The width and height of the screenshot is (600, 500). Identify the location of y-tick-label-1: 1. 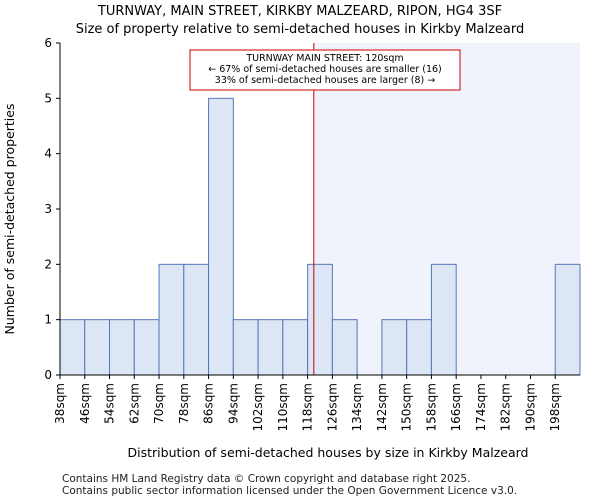
(48, 320).